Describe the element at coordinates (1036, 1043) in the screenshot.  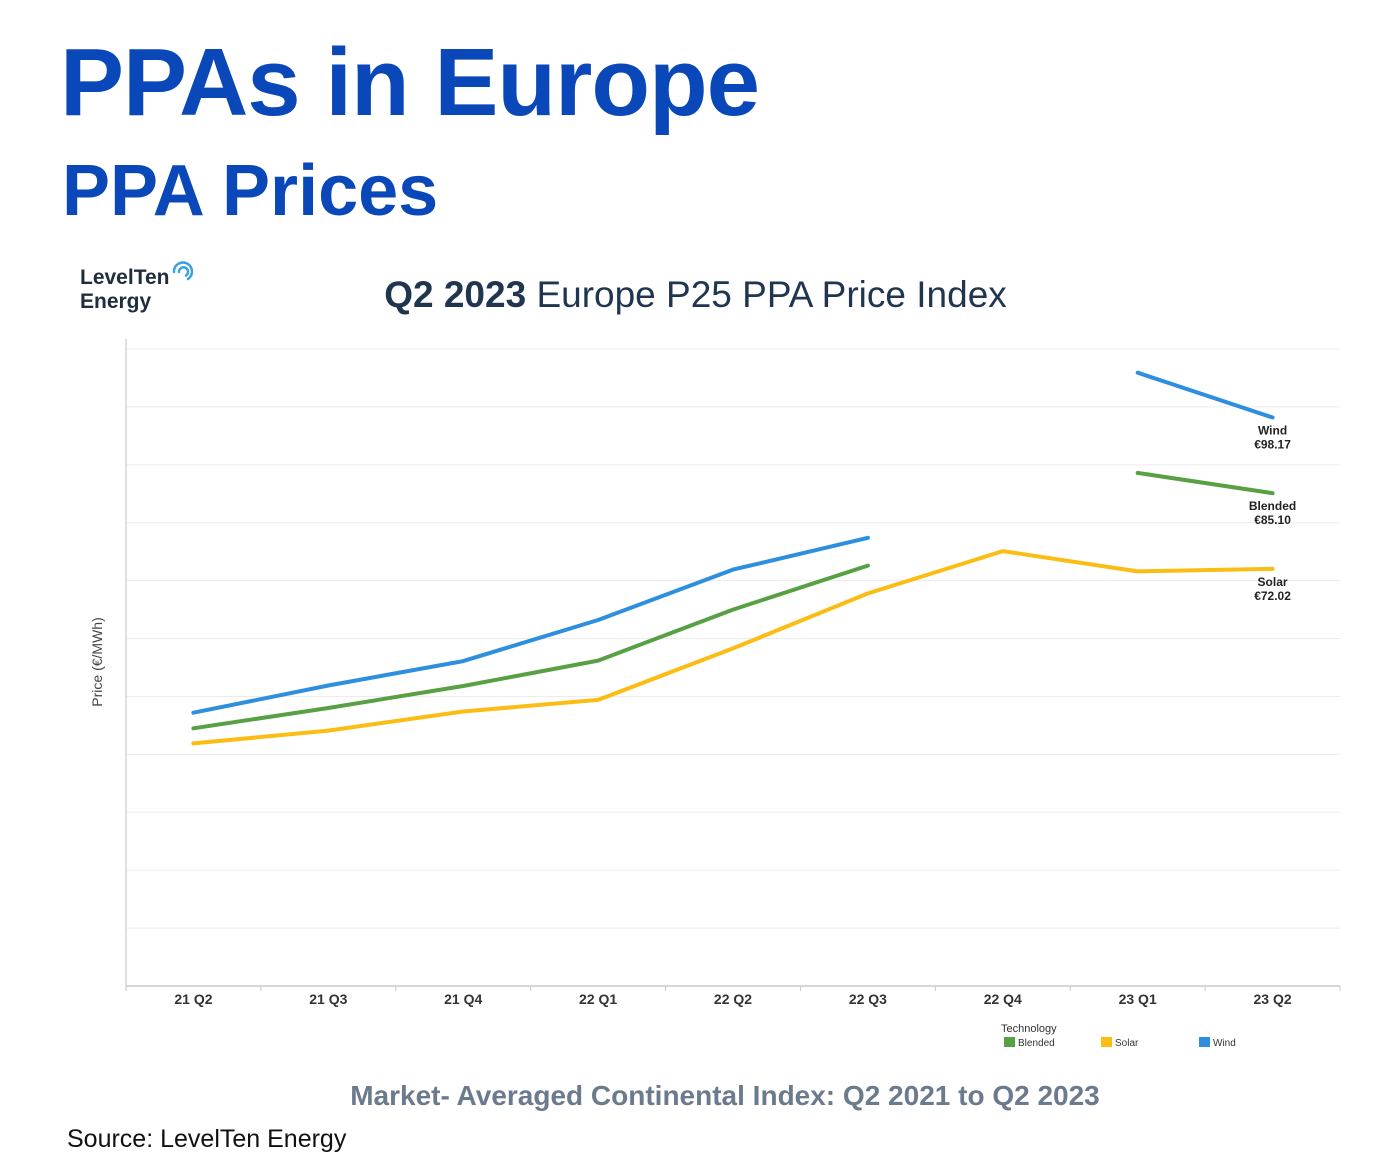
I see `legend-label-blended: Blended` at that location.